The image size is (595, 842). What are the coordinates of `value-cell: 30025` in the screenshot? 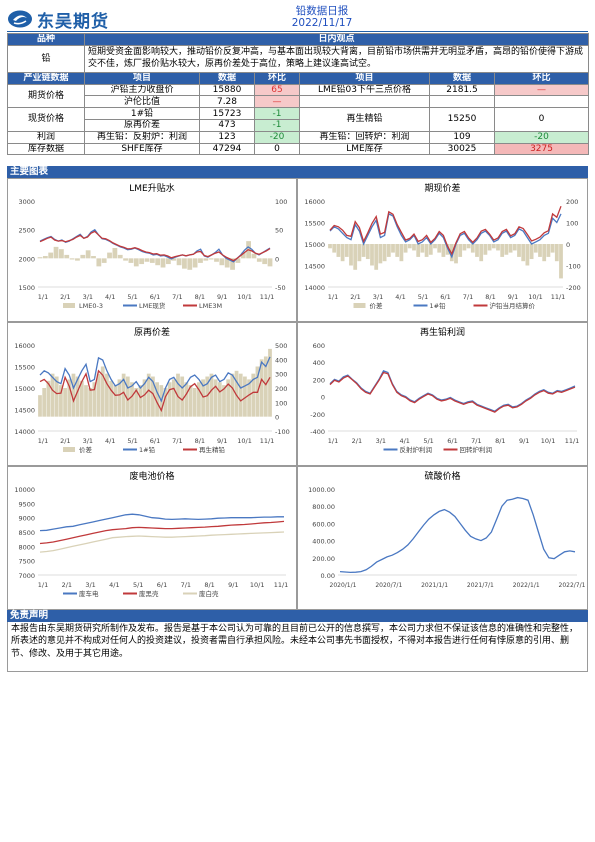 It's located at (462, 149).